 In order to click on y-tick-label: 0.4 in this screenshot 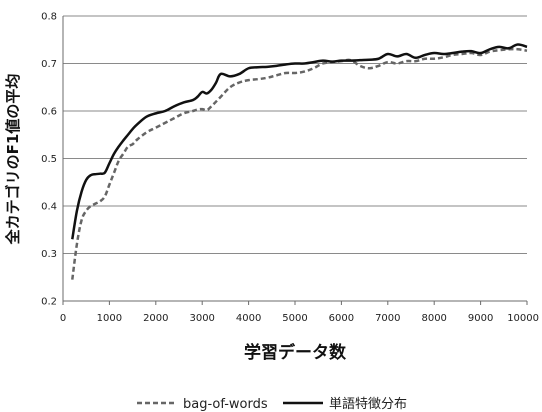, I will do `click(49, 207)`.